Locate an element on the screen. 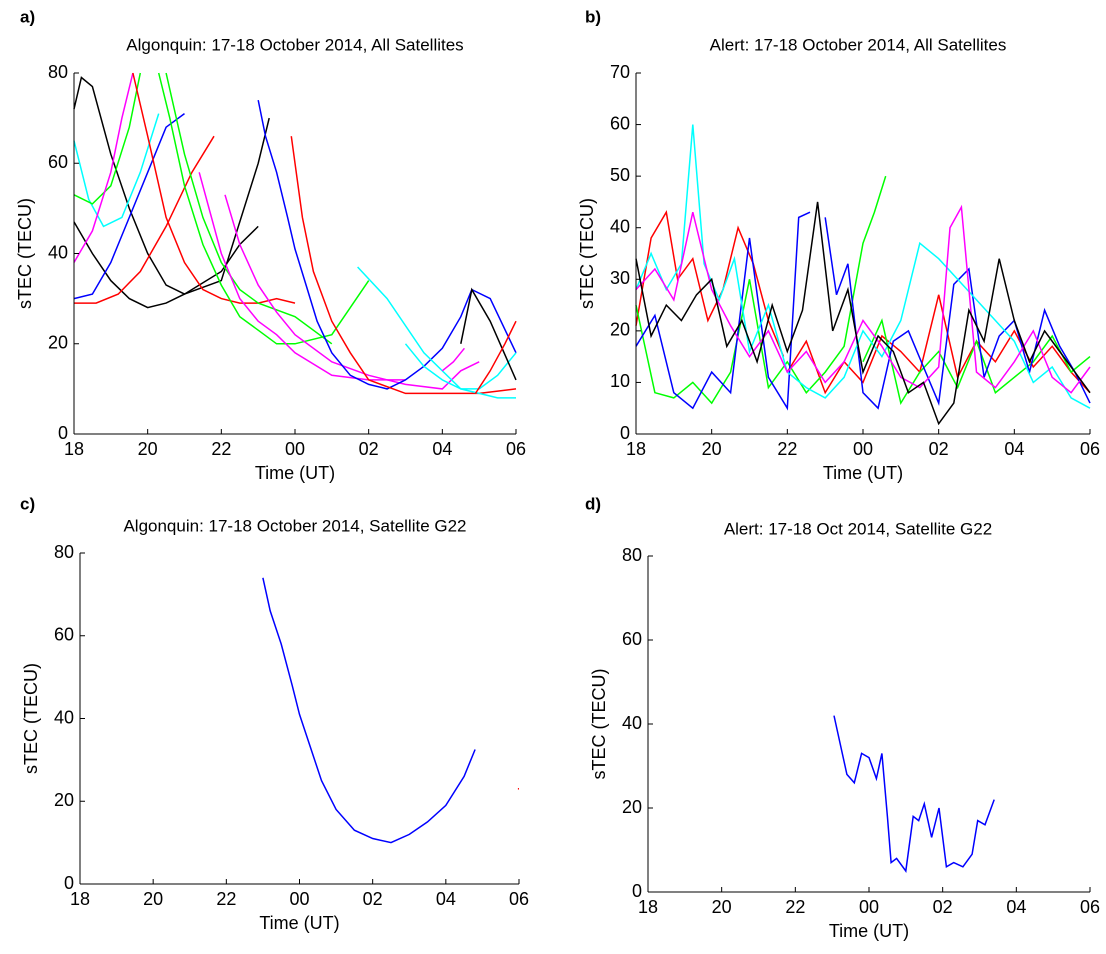 This screenshot has height=954, width=1106. y-tick-label: 70 is located at coordinates (620, 72).